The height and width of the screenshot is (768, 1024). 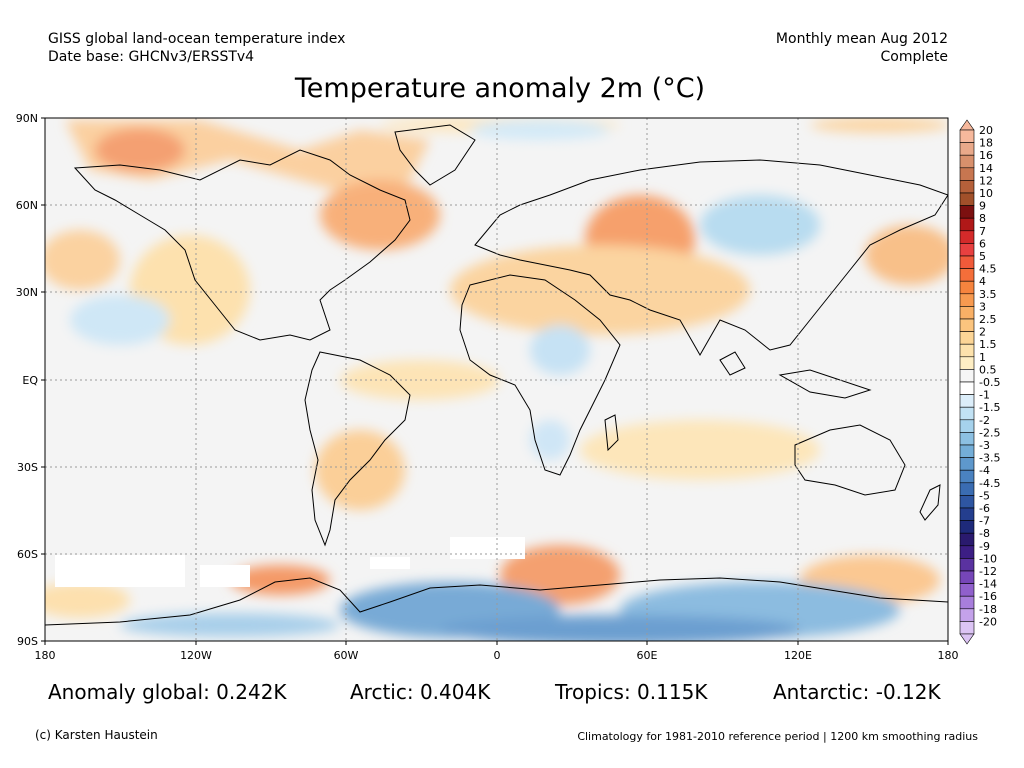 What do you see at coordinates (420, 692) in the screenshot?
I see `arctic-anomaly: Arctic: 0.404K` at bounding box center [420, 692].